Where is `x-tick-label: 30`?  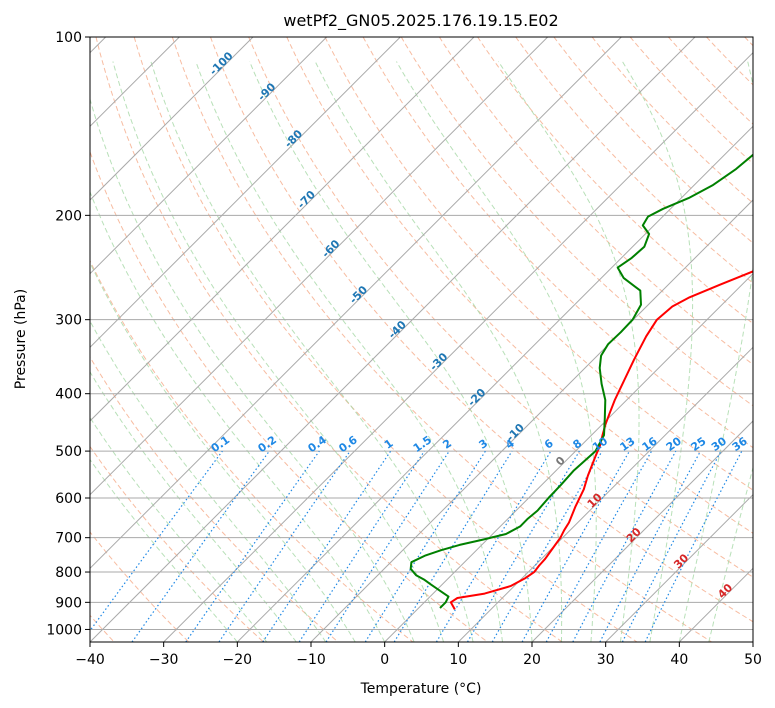
x-tick-label: 30 is located at coordinates (606, 660).